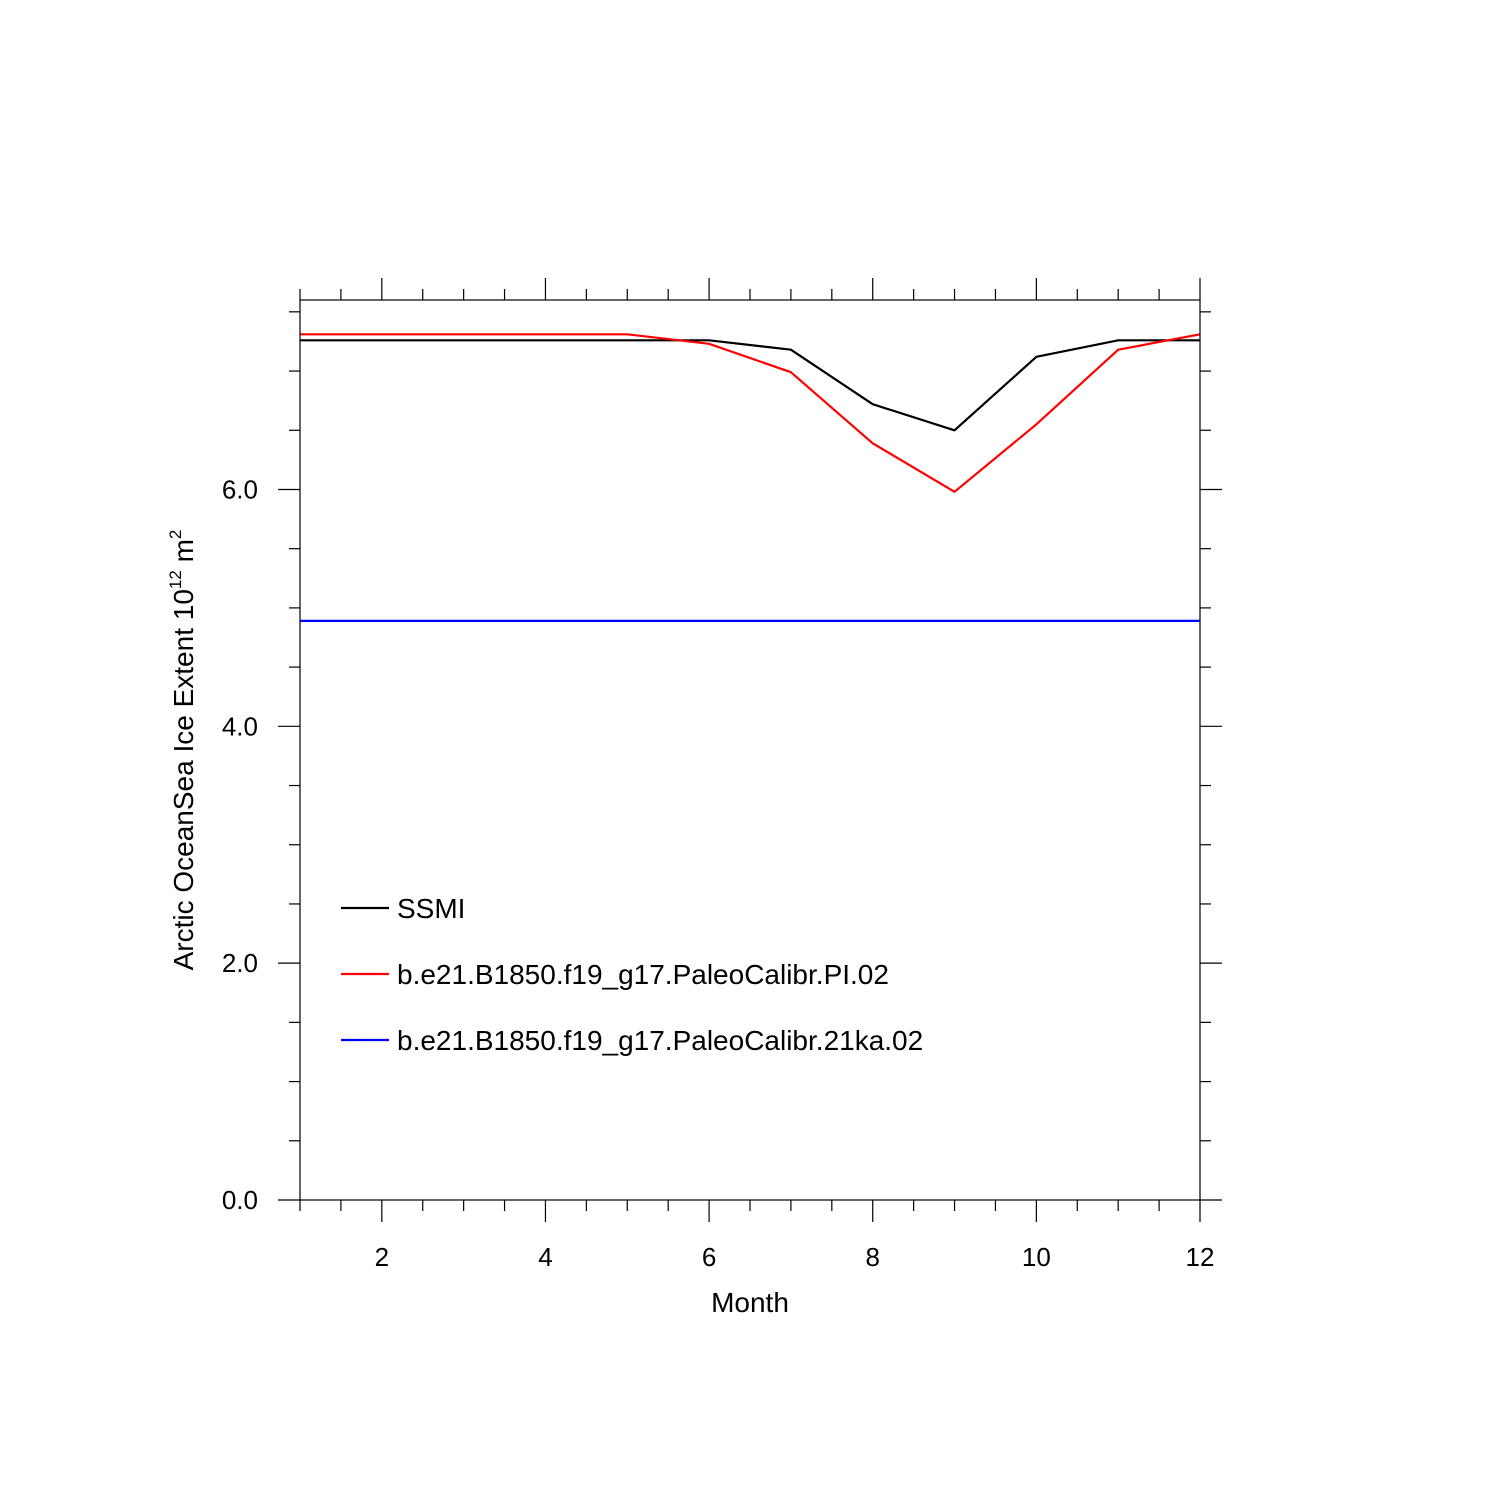 This screenshot has height=1500, width=1500. What do you see at coordinates (183, 554) in the screenshot?
I see `y-axis-title-unit: m` at bounding box center [183, 554].